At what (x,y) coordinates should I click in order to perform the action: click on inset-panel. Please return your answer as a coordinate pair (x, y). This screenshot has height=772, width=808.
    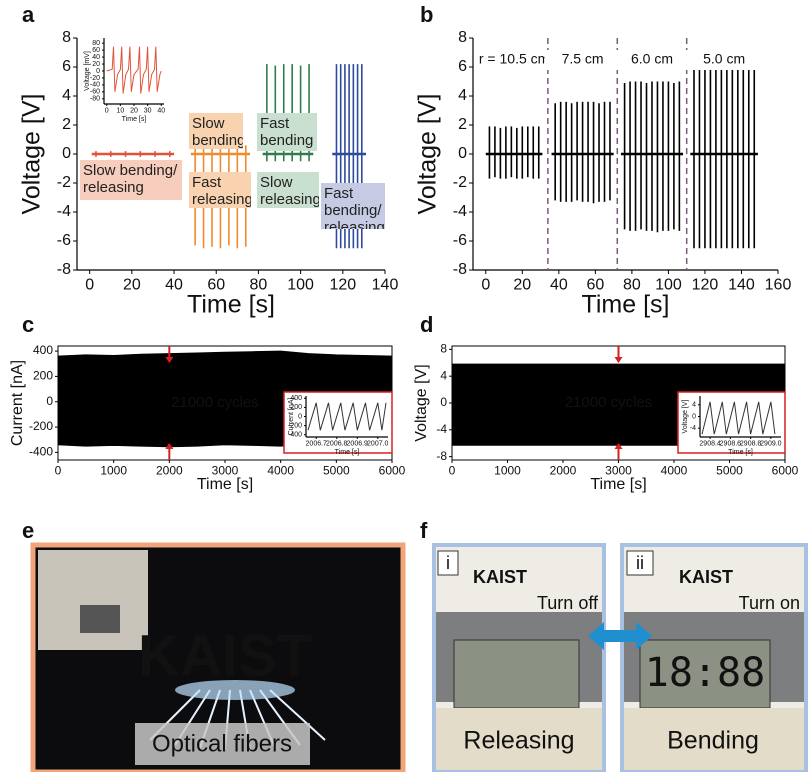
    Looking at the image, I should click on (338, 422).